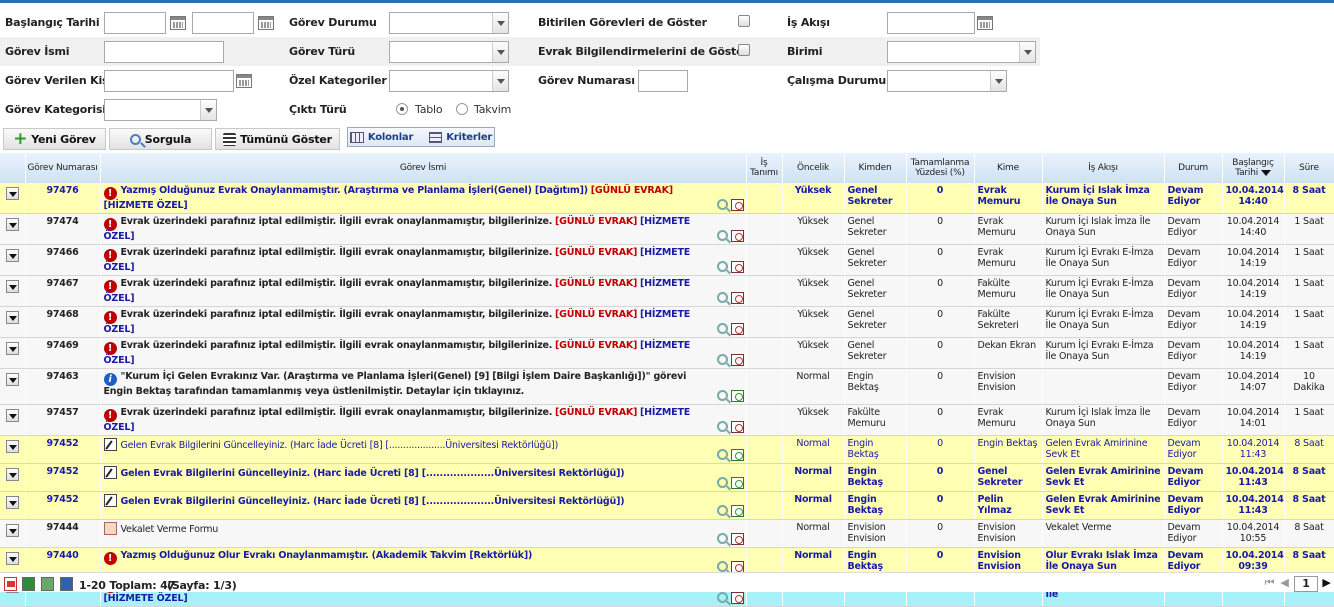 This screenshot has height=607, width=1334. What do you see at coordinates (764, 168) in the screenshot?
I see `header-job-definition: İş Tanımı` at bounding box center [764, 168].